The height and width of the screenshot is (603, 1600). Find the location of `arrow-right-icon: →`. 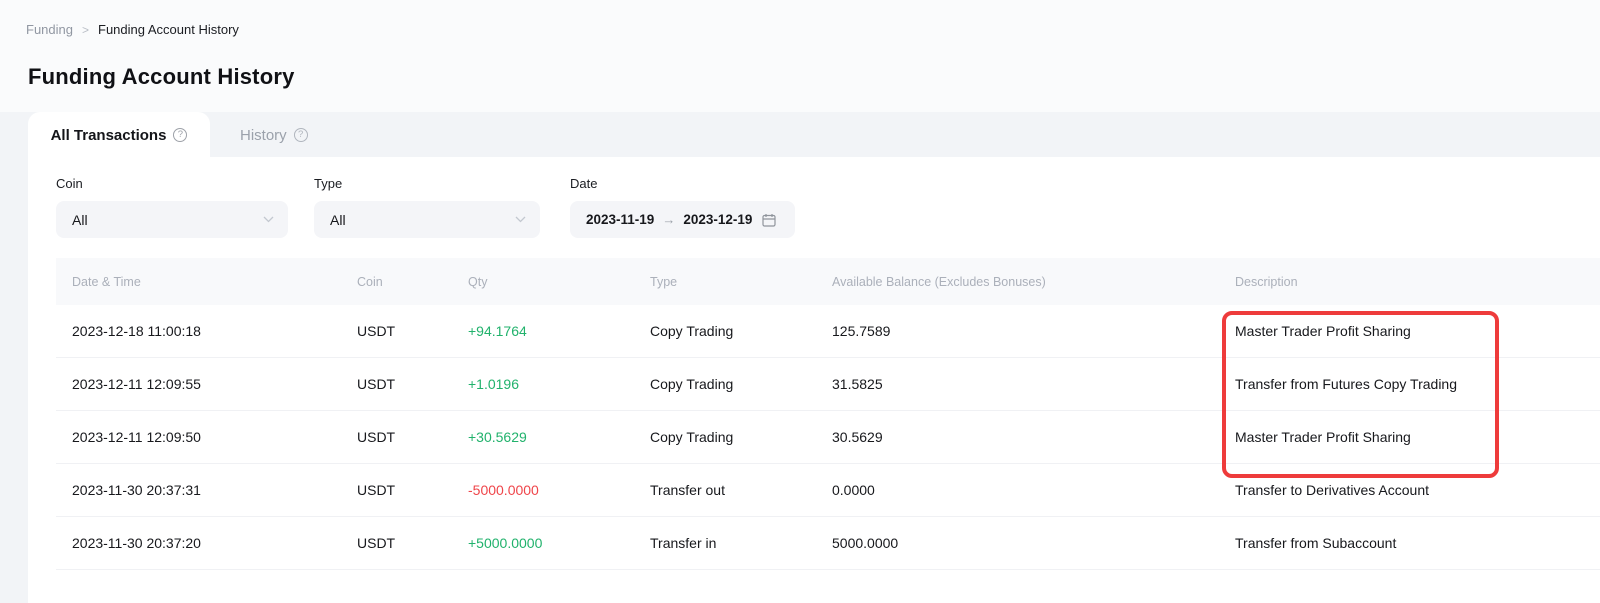

arrow-right-icon: → is located at coordinates (669, 219).